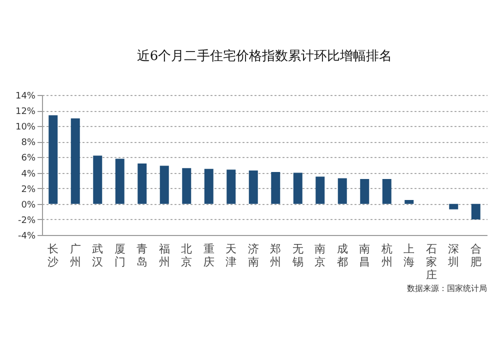  What do you see at coordinates (264, 56) in the screenshot?
I see `chart-title: 近6个月二手住宅价格指数累计环比增幅排名` at bounding box center [264, 56].